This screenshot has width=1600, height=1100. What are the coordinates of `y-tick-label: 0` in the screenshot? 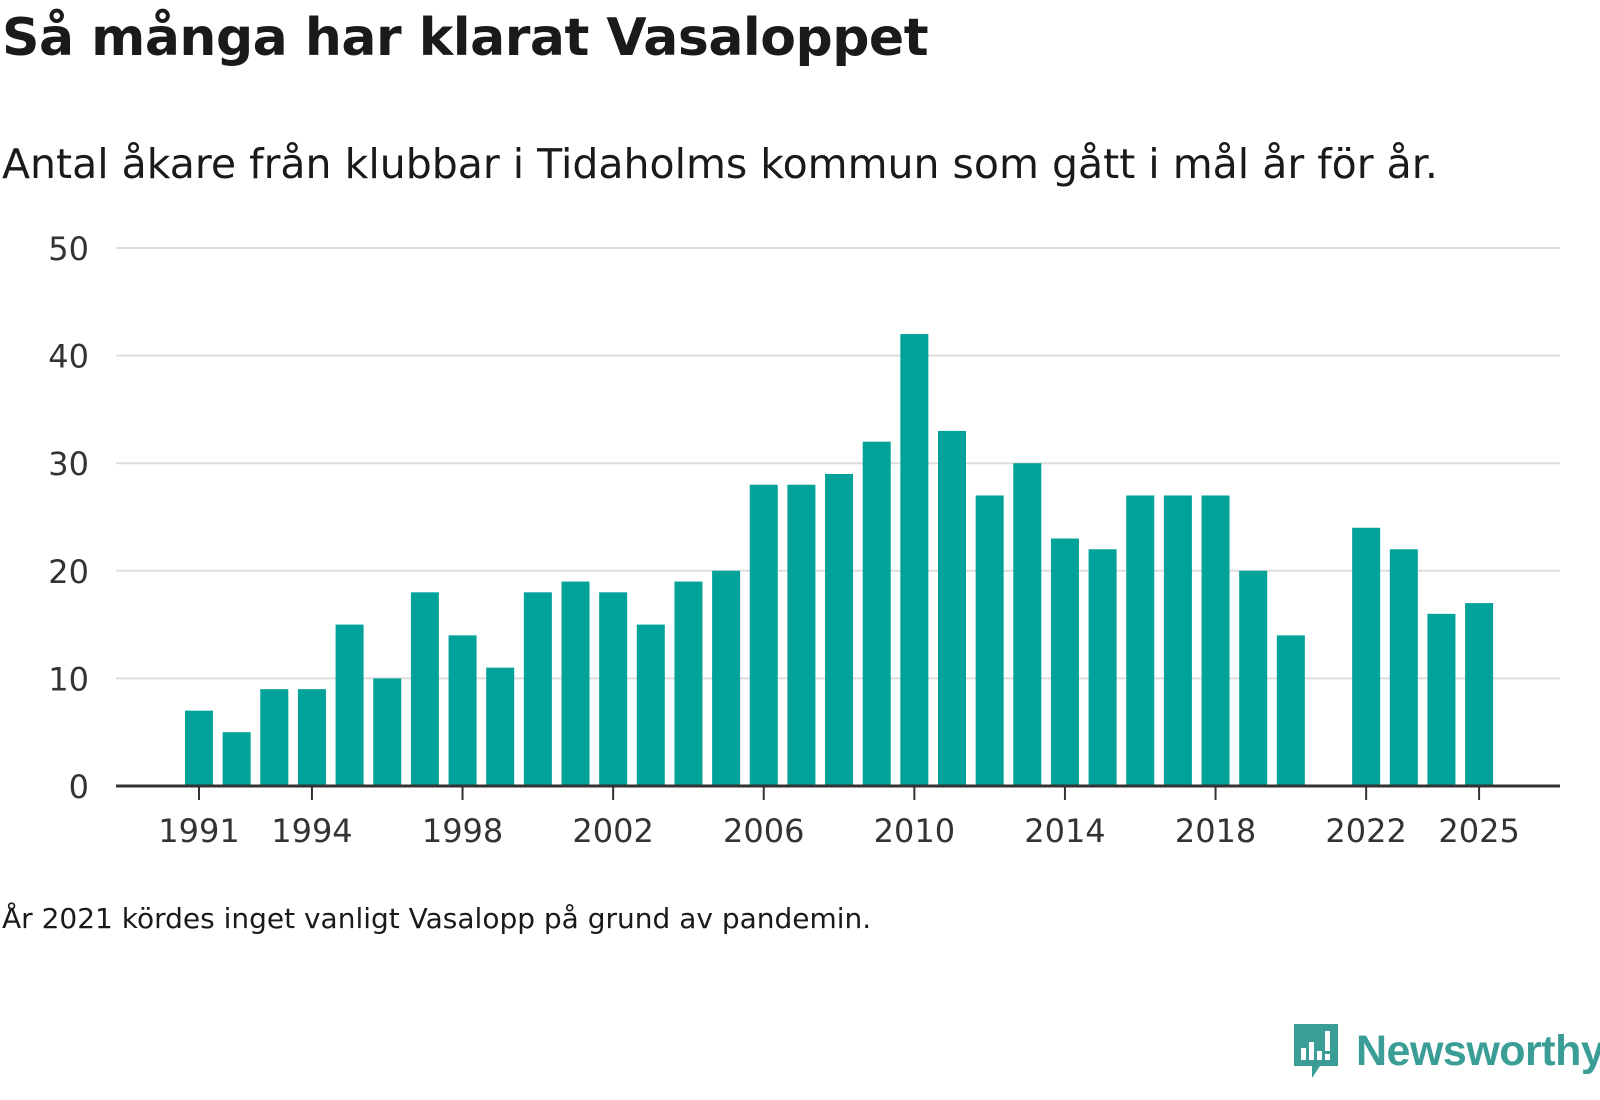 It's located at (79, 787).